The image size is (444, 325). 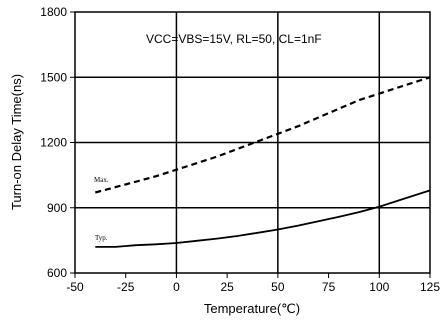 What do you see at coordinates (57, 208) in the screenshot?
I see `y-tick-label: 900` at bounding box center [57, 208].